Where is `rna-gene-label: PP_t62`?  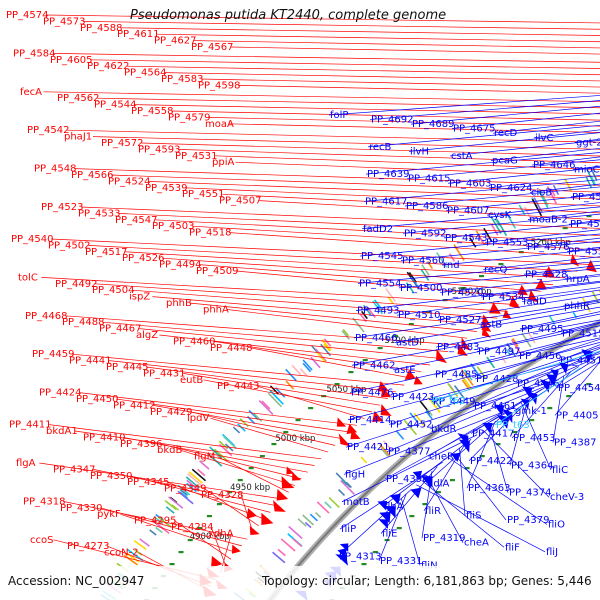
rna-gene-label: PP_t62 is located at coordinates (449, 401).